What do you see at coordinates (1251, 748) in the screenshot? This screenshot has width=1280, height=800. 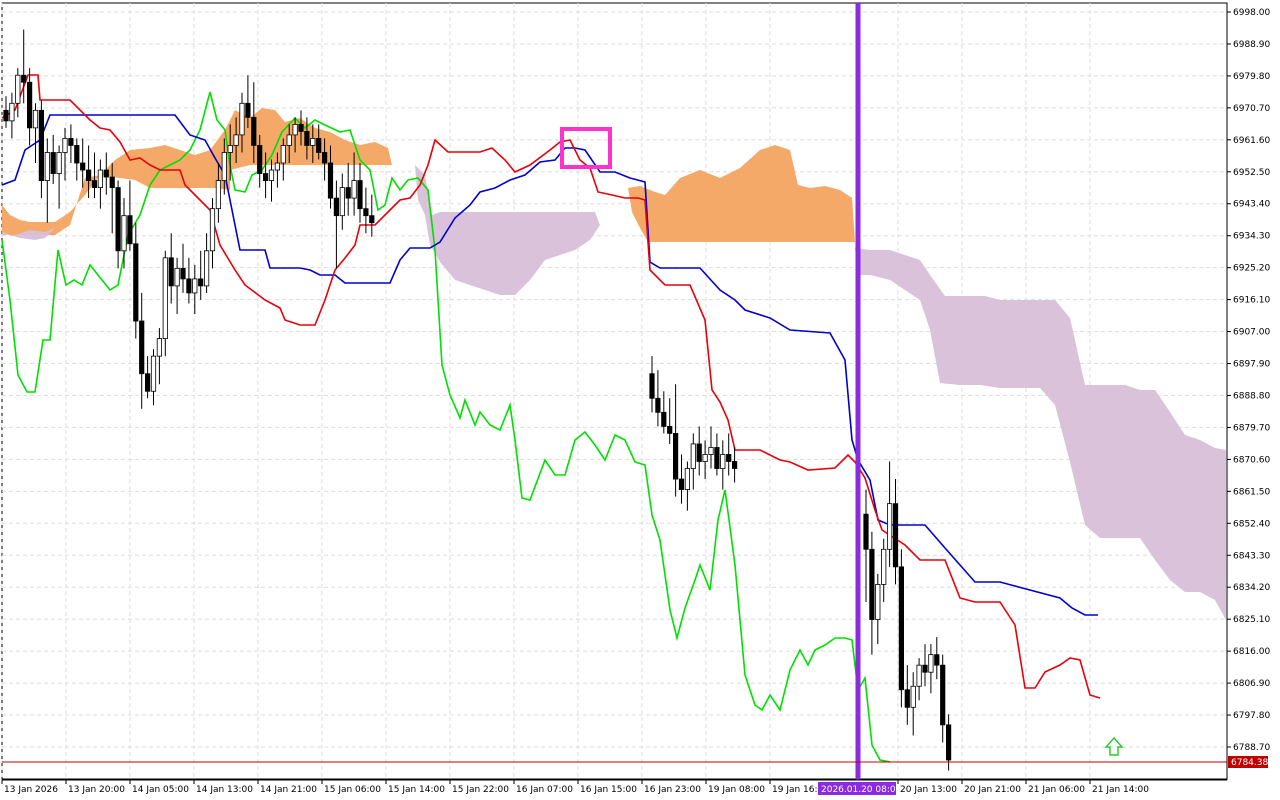 I see `y-tick-label: 6788.70` at bounding box center [1251, 748].